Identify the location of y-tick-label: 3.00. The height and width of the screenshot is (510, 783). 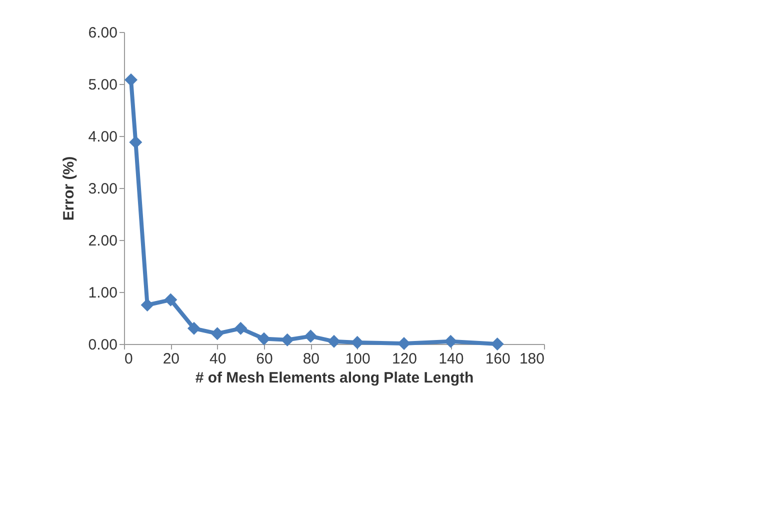
(103, 189).